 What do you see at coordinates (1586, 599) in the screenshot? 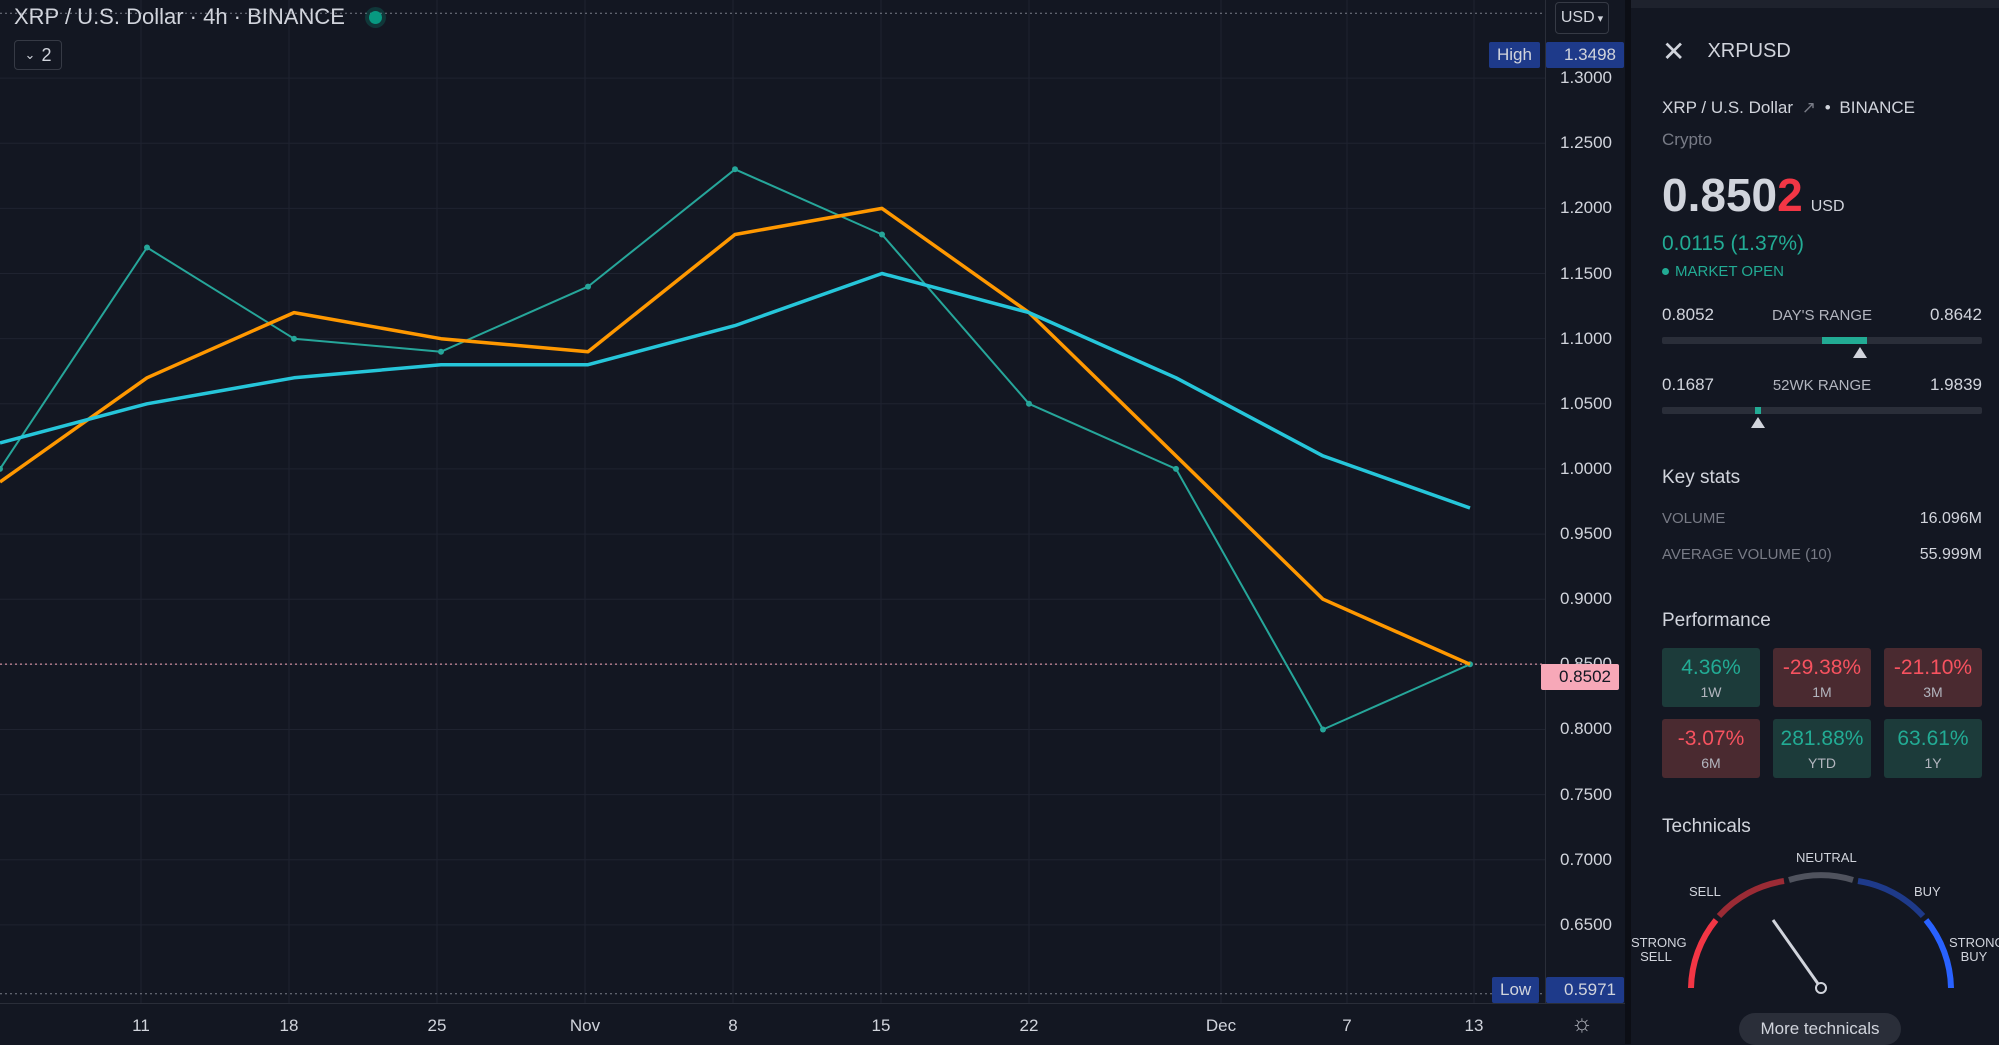
I see `price-tick-label: 0.9000` at bounding box center [1586, 599].